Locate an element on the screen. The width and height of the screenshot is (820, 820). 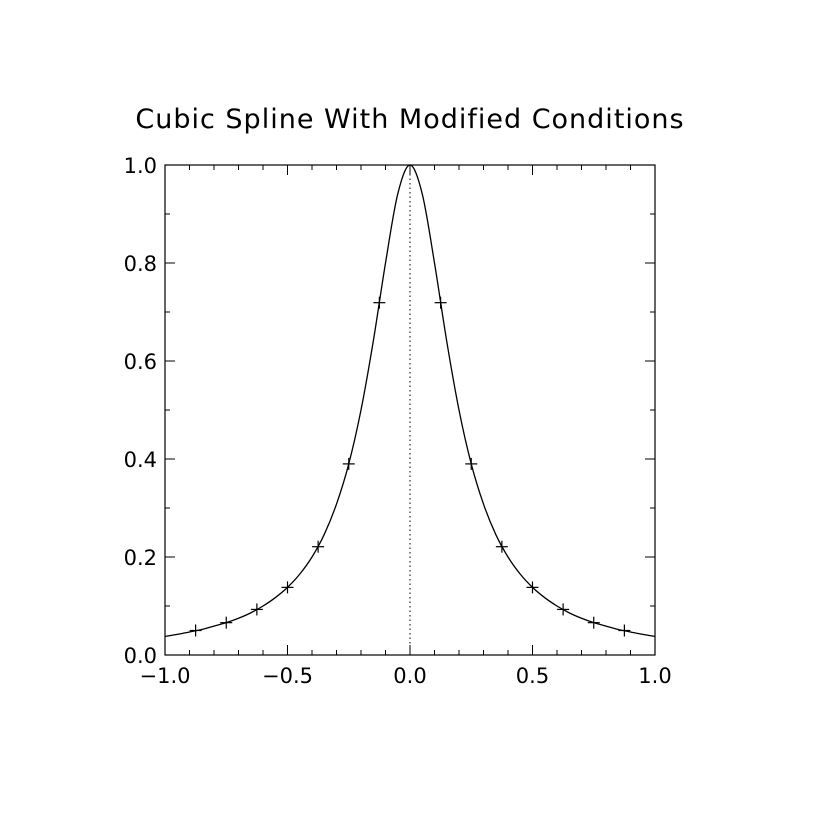
y-tick-label: 0.8 is located at coordinates (140, 264).